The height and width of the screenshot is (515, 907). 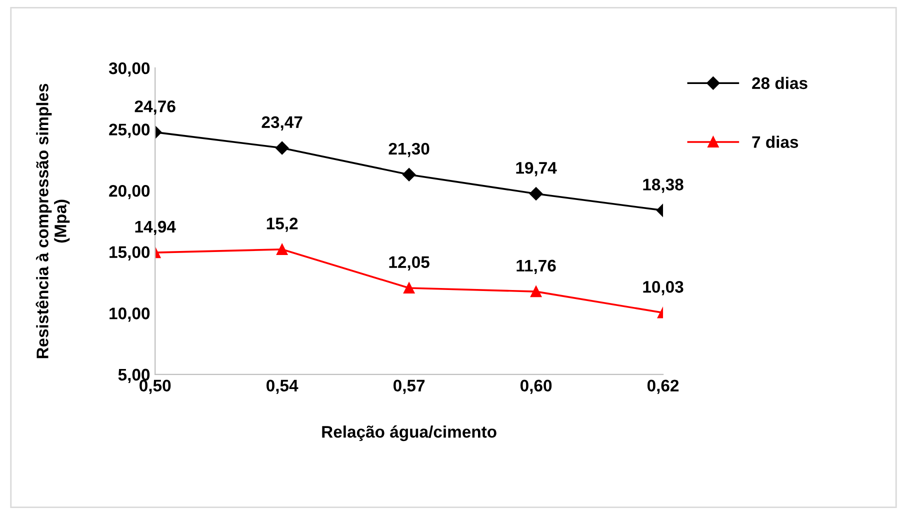 I want to click on data-label: 14,94, so click(x=155, y=228).